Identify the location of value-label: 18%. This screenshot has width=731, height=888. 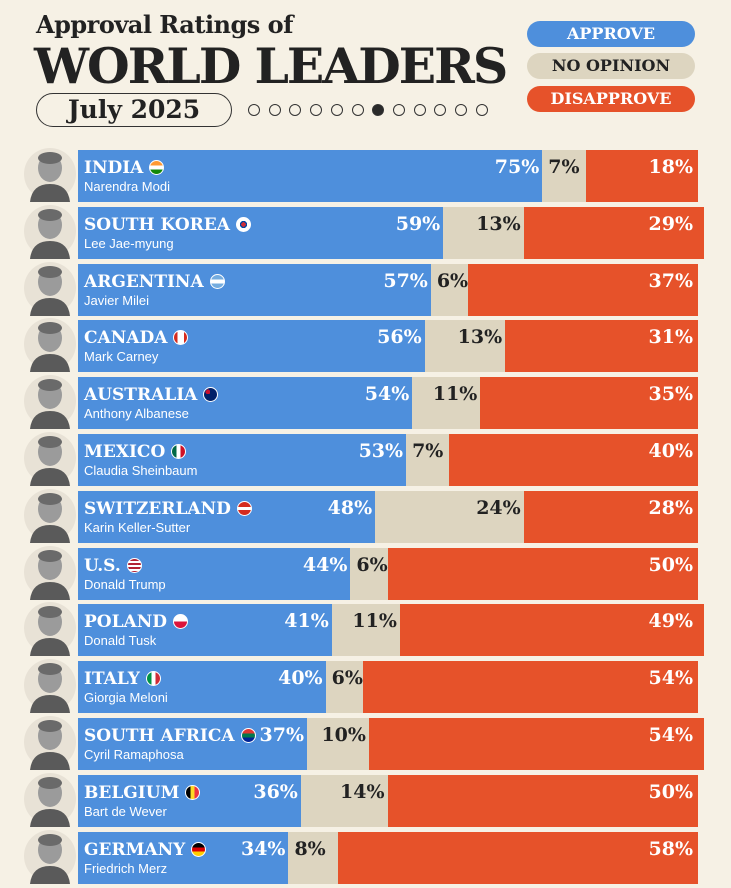
(671, 167).